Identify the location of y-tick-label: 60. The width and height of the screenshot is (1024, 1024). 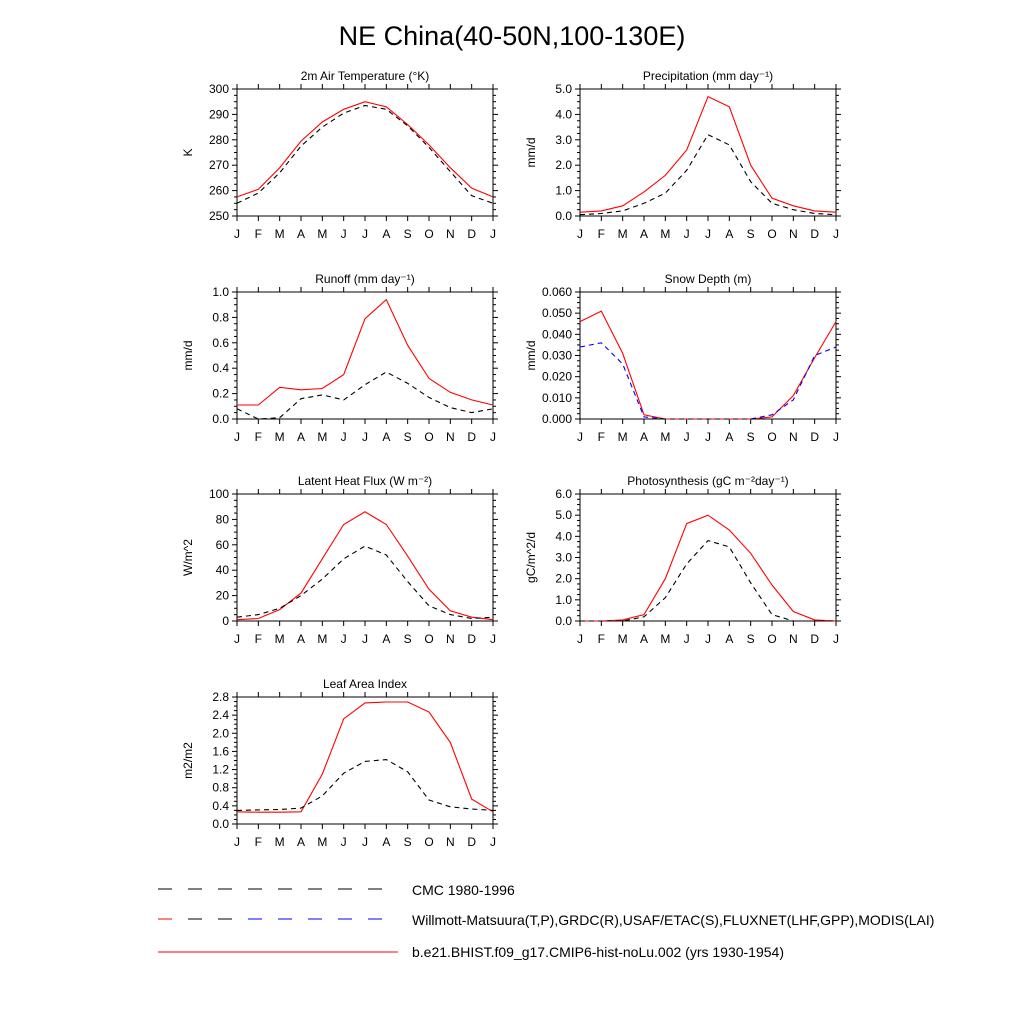
(223, 545).